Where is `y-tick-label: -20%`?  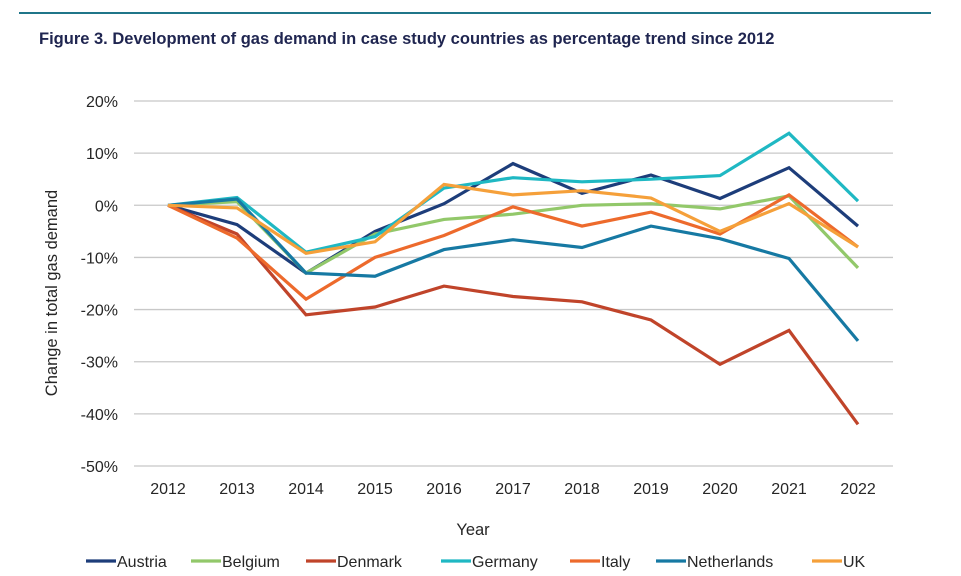 y-tick-label: -20% is located at coordinates (99, 311).